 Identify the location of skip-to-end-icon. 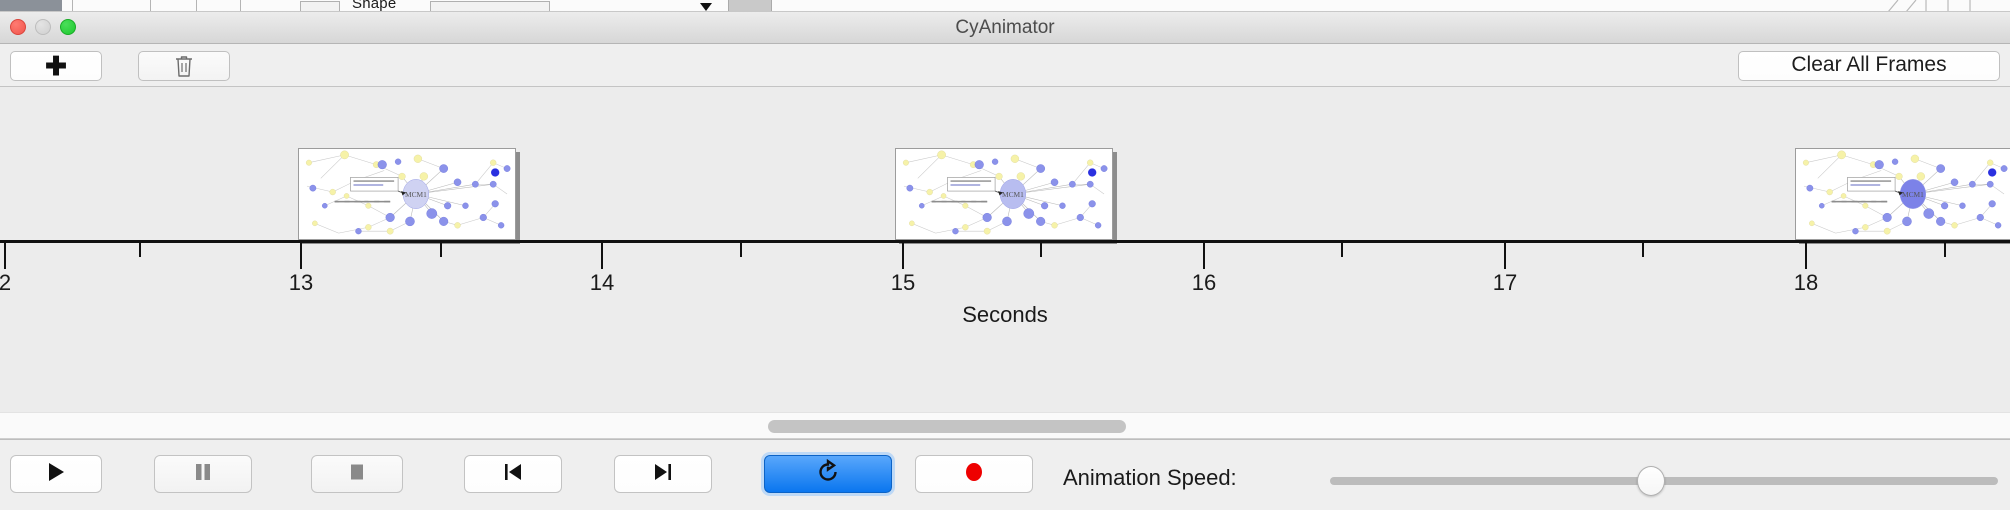
(663, 474).